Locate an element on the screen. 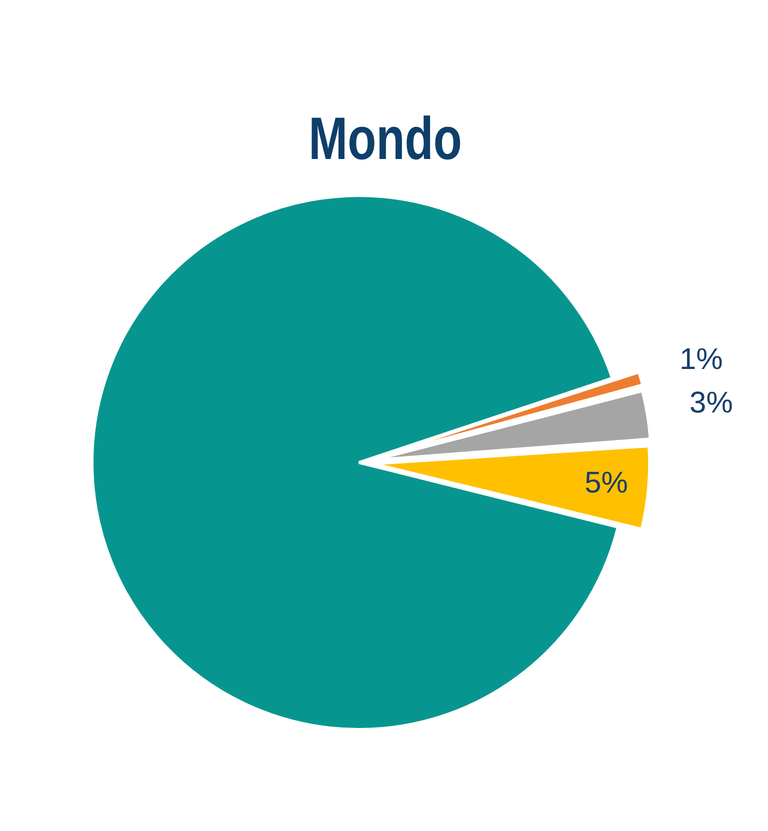 This screenshot has height=831, width=768. data-label: 5% is located at coordinates (606, 483).